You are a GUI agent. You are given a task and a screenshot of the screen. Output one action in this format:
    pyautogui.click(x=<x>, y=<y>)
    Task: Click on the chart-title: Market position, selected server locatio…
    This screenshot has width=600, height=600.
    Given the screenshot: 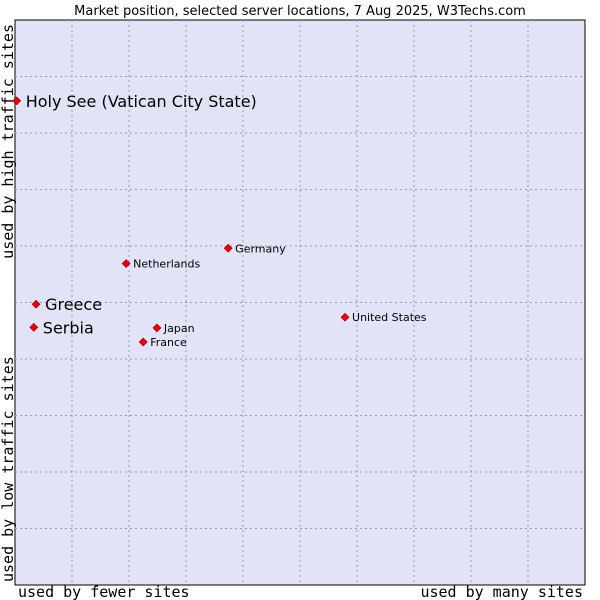 What is the action you would take?
    pyautogui.click(x=300, y=11)
    